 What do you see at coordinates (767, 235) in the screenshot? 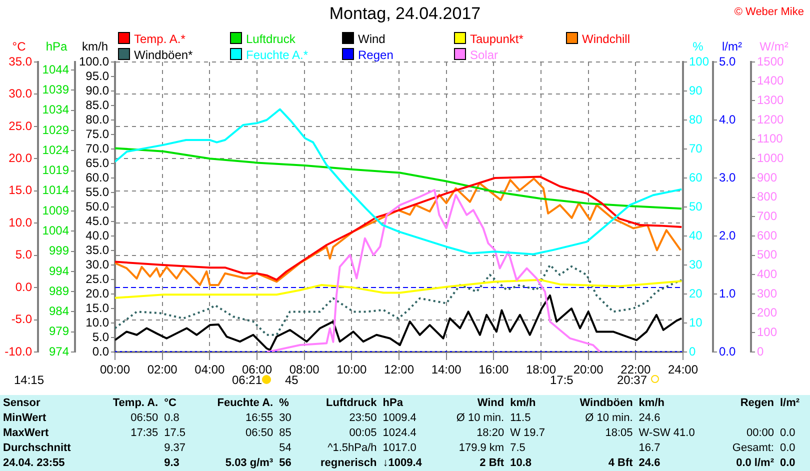
I see `y3-tick-label: 600` at bounding box center [767, 235].